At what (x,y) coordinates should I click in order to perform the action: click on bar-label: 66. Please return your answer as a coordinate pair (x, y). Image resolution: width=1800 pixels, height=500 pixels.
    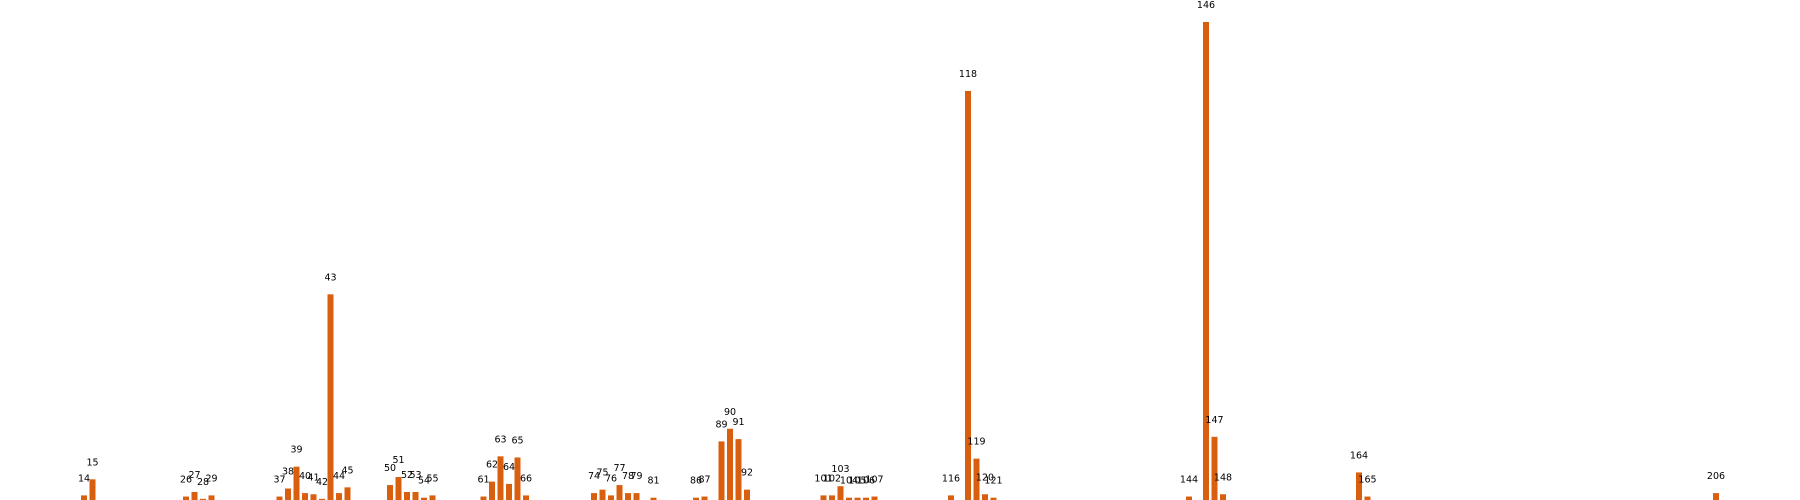
    Looking at the image, I should click on (526, 478).